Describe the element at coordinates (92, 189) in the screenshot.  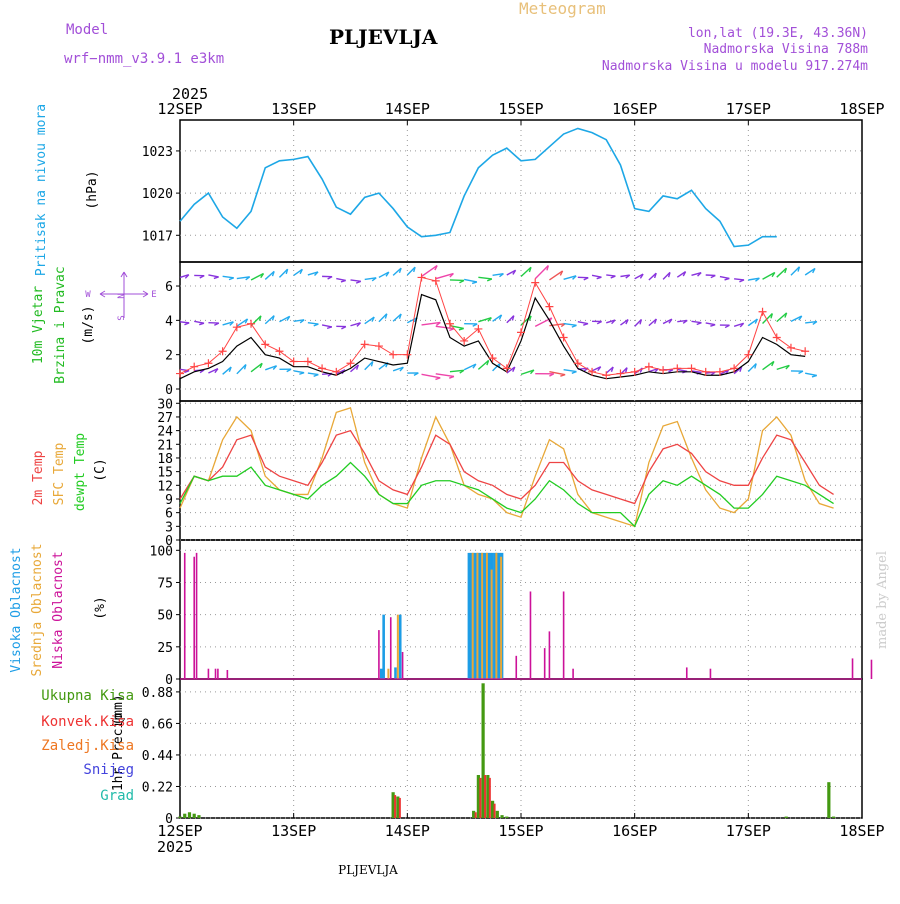
I see `pressure-unit: (hPa)` at that location.